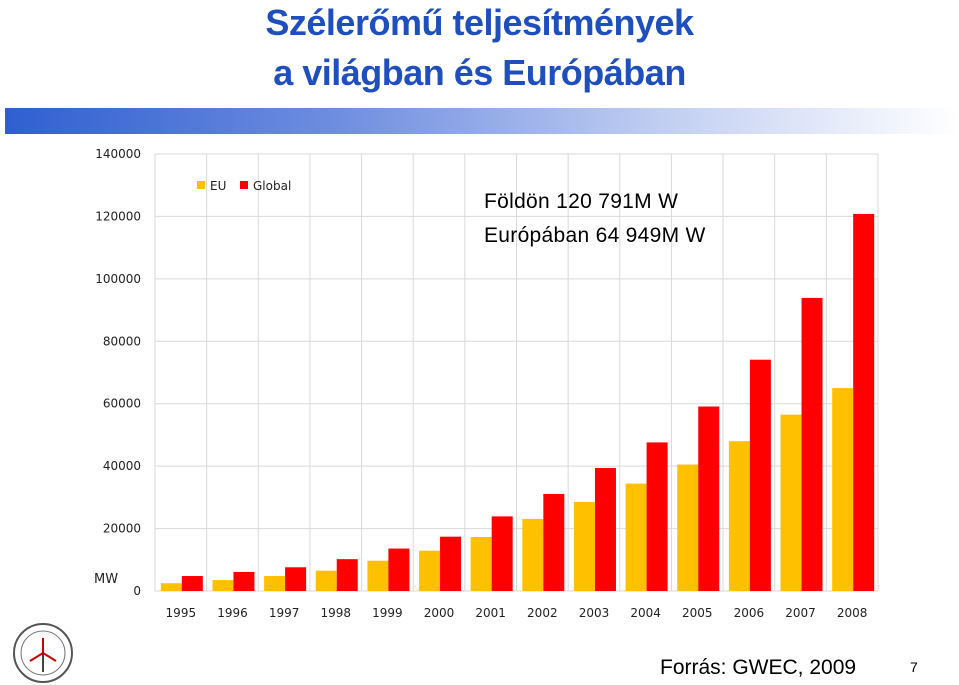 The height and width of the screenshot is (685, 959). Describe the element at coordinates (430, 570) in the screenshot. I see `bar-eu-2000` at that location.